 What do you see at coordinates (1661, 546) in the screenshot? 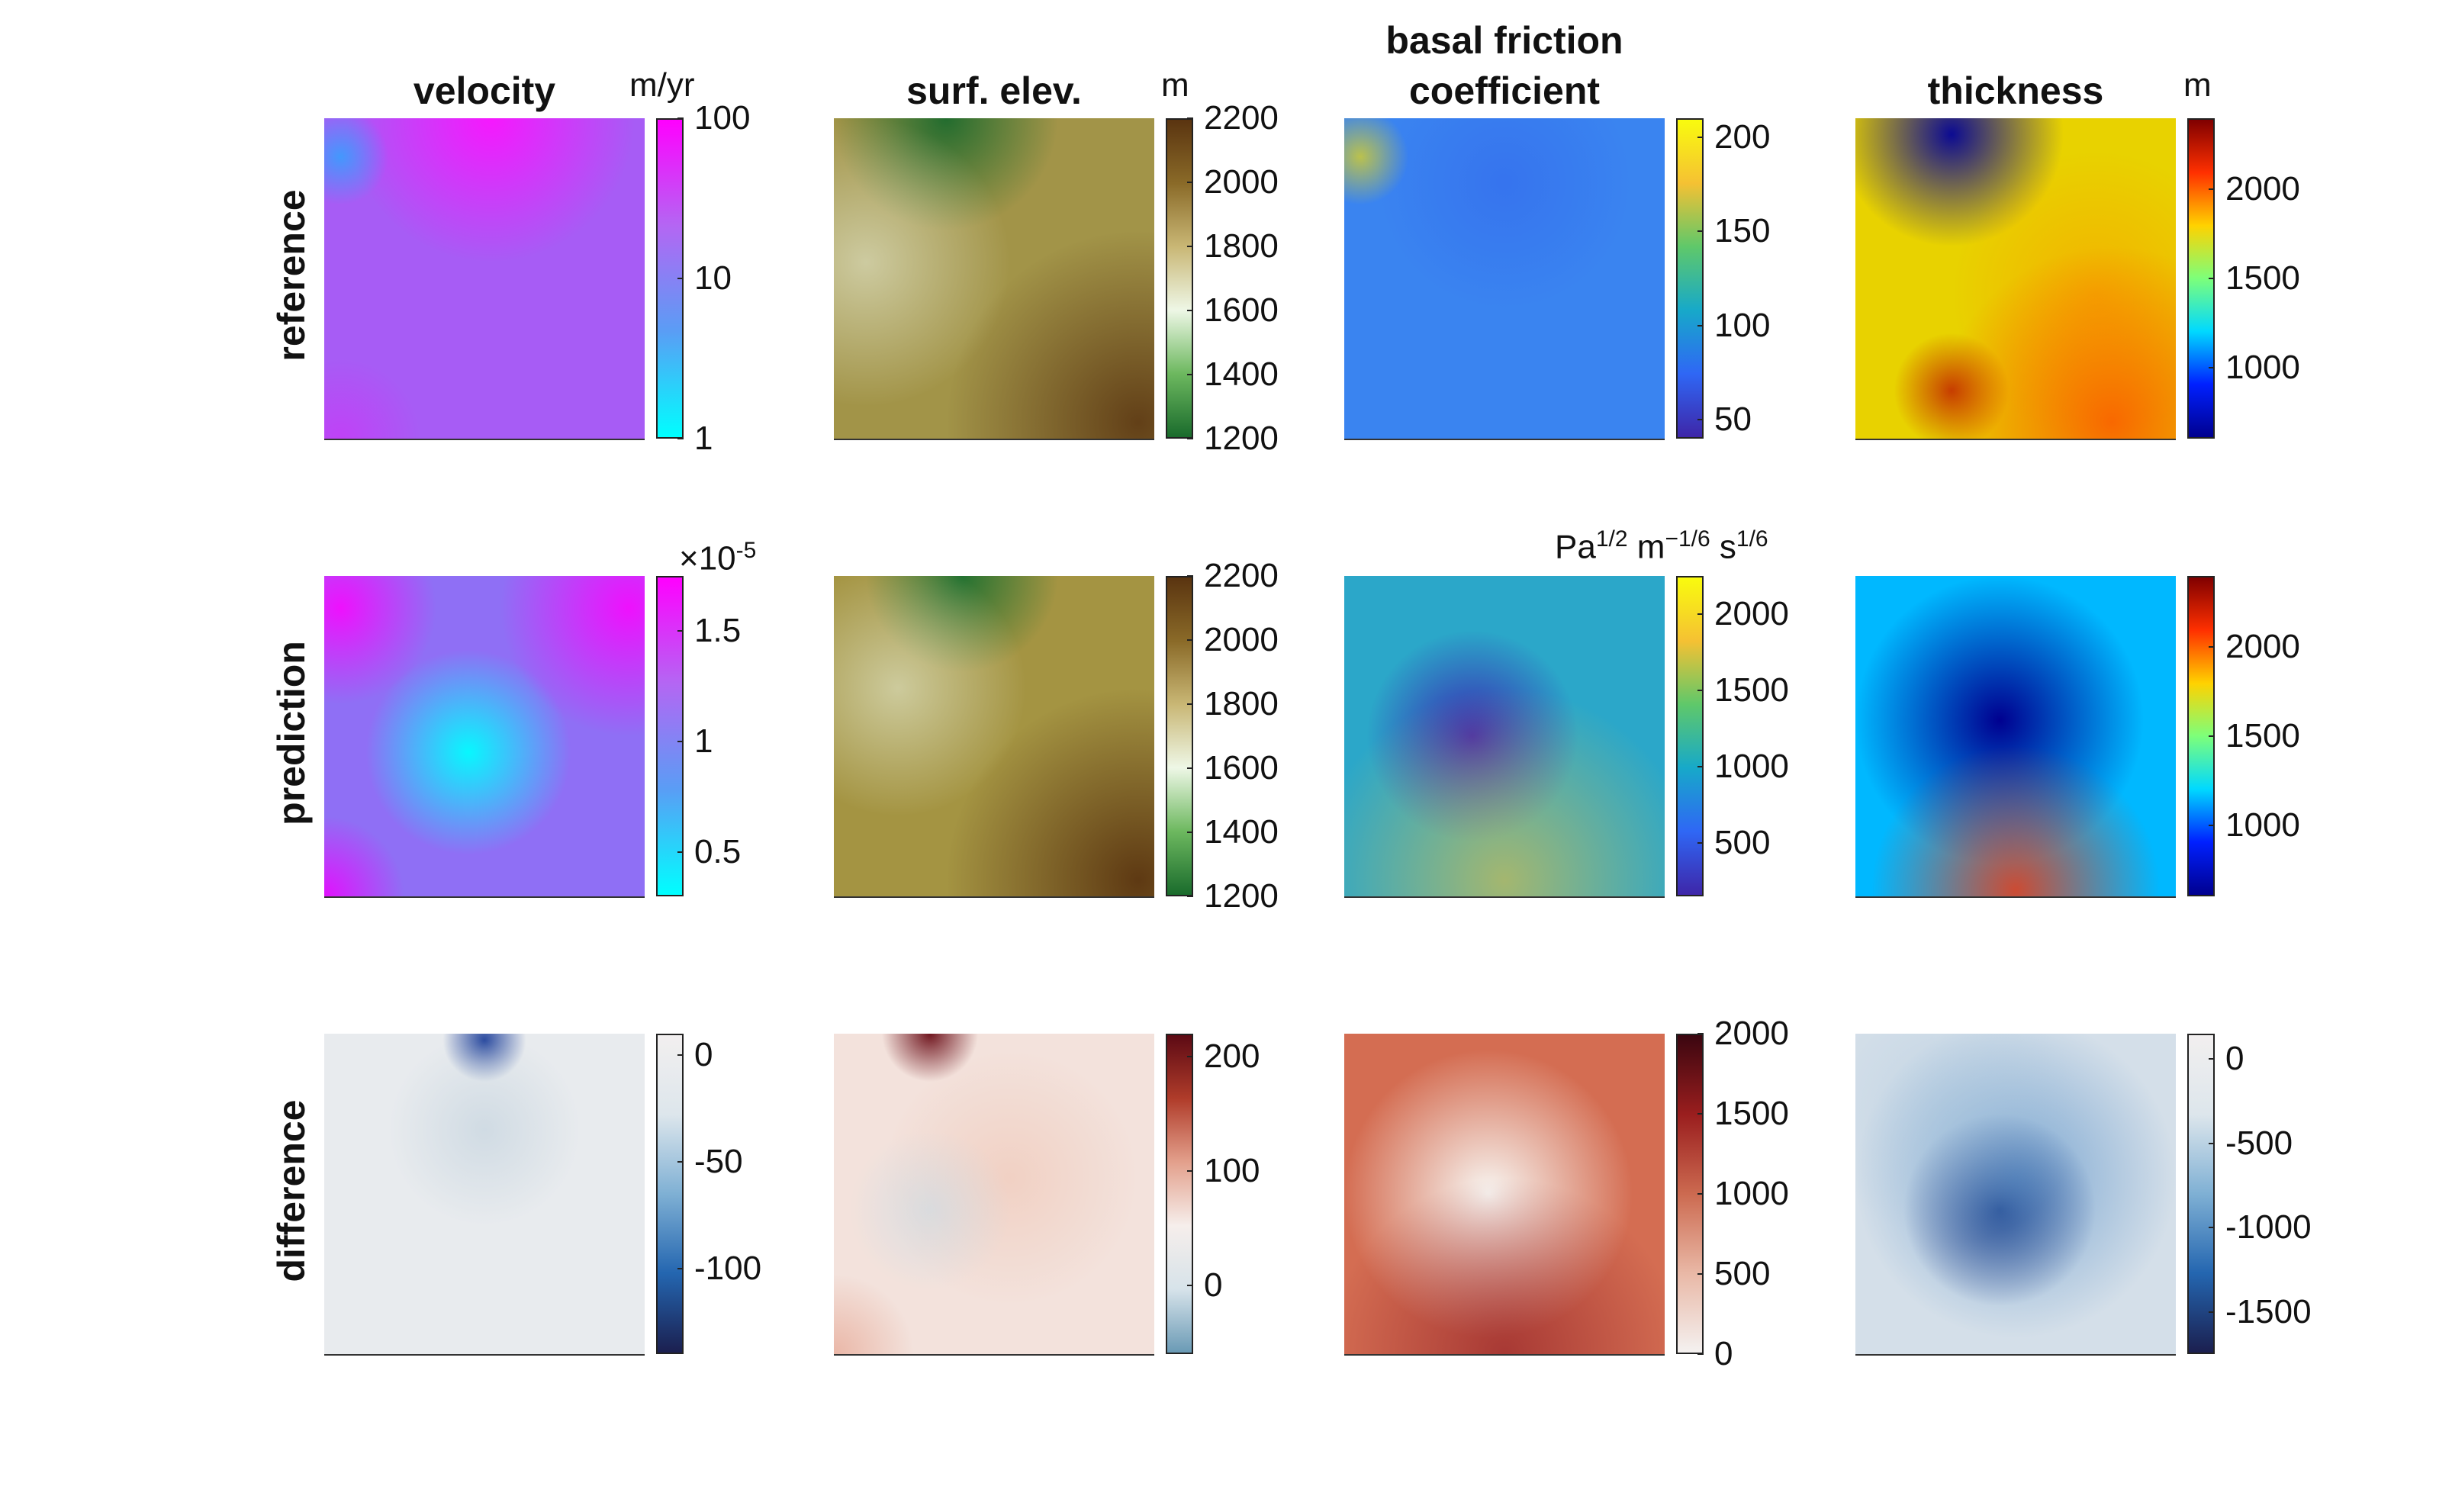
I see `unit-friction: Pa1/2 m−1/6 s1/6` at bounding box center [1661, 546].